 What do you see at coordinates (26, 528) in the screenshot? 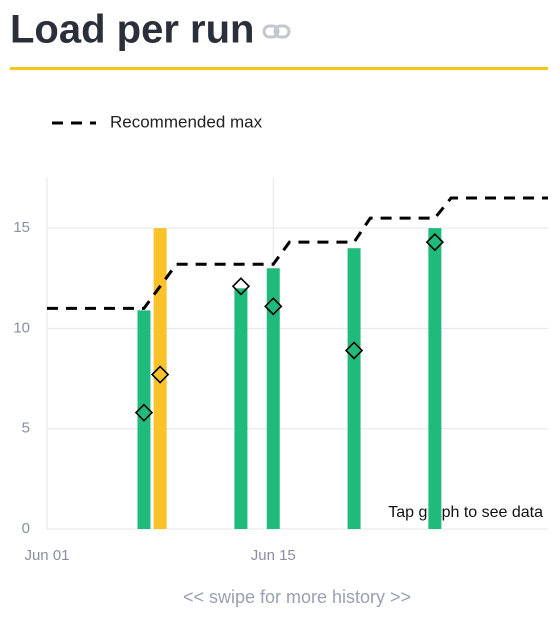
I see `y-tick-label: 0` at bounding box center [26, 528].